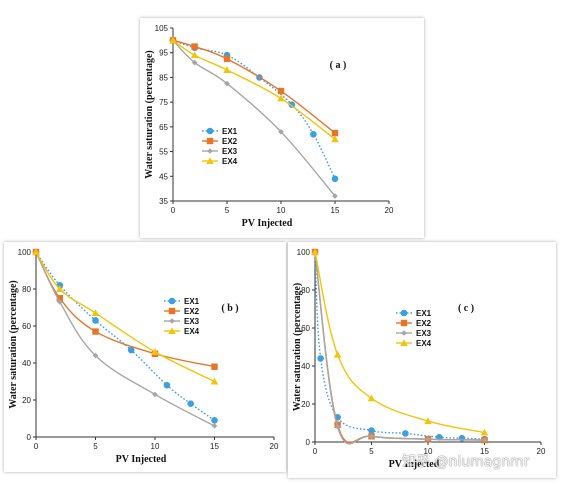 Image resolution: width=562 pixels, height=485 pixels. I want to click on x-axis-label: PV Injected, so click(141, 459).